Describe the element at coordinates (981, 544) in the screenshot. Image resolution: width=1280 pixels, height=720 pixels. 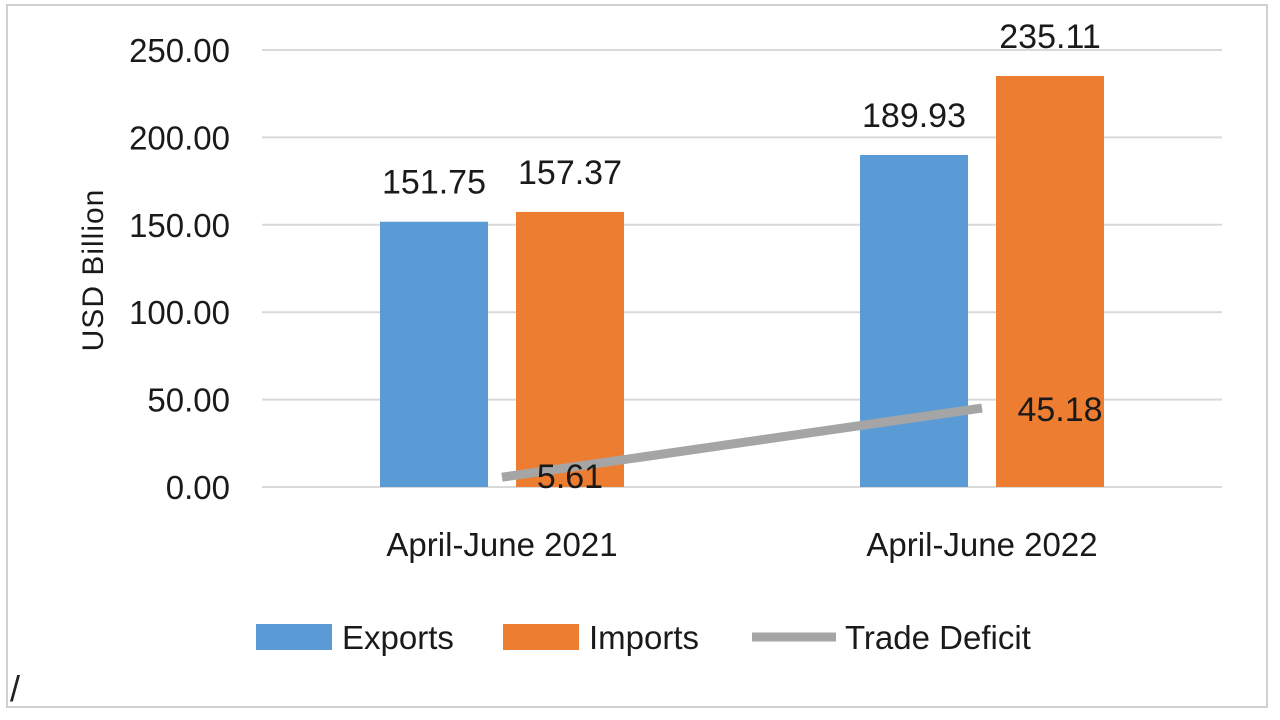
I see `x-category-label: April-June 2022` at that location.